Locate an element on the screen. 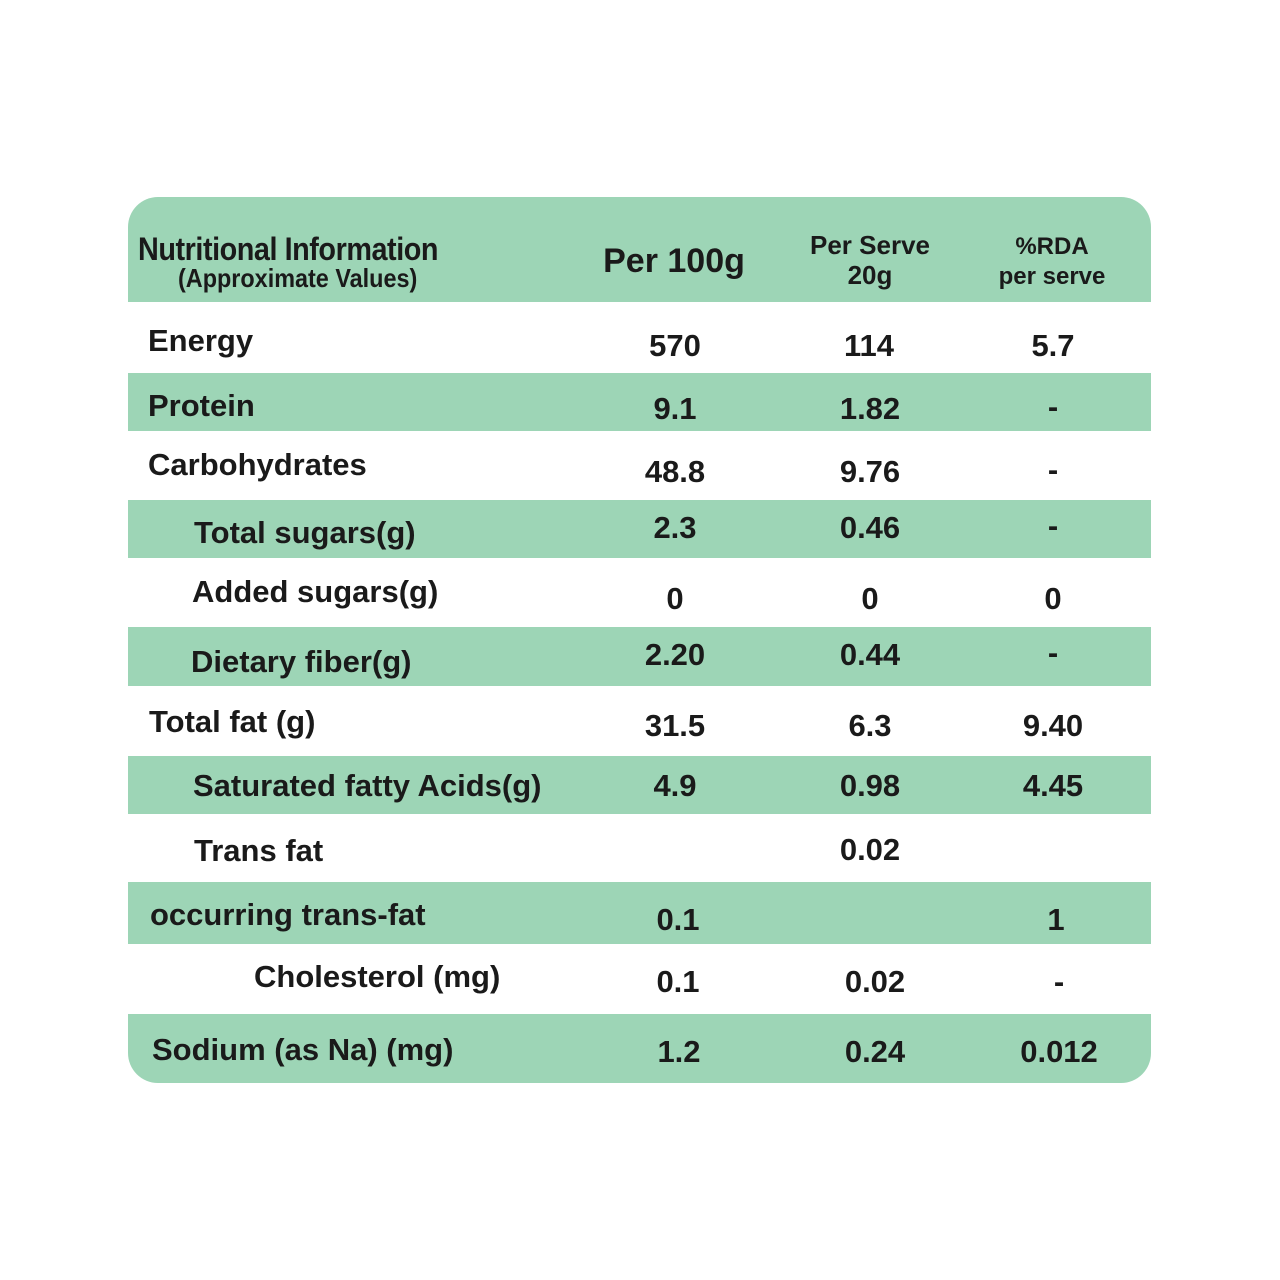  header-rda-line1: %RDA is located at coordinates (1052, 246).